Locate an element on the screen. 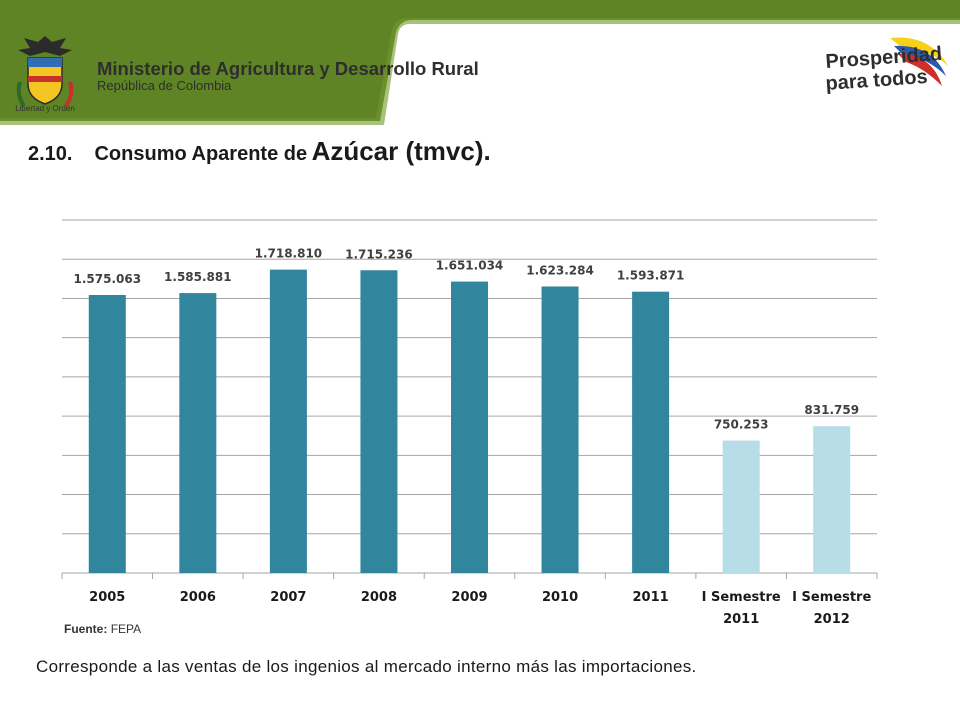  data-label: 1.718.810 is located at coordinates (289, 254).